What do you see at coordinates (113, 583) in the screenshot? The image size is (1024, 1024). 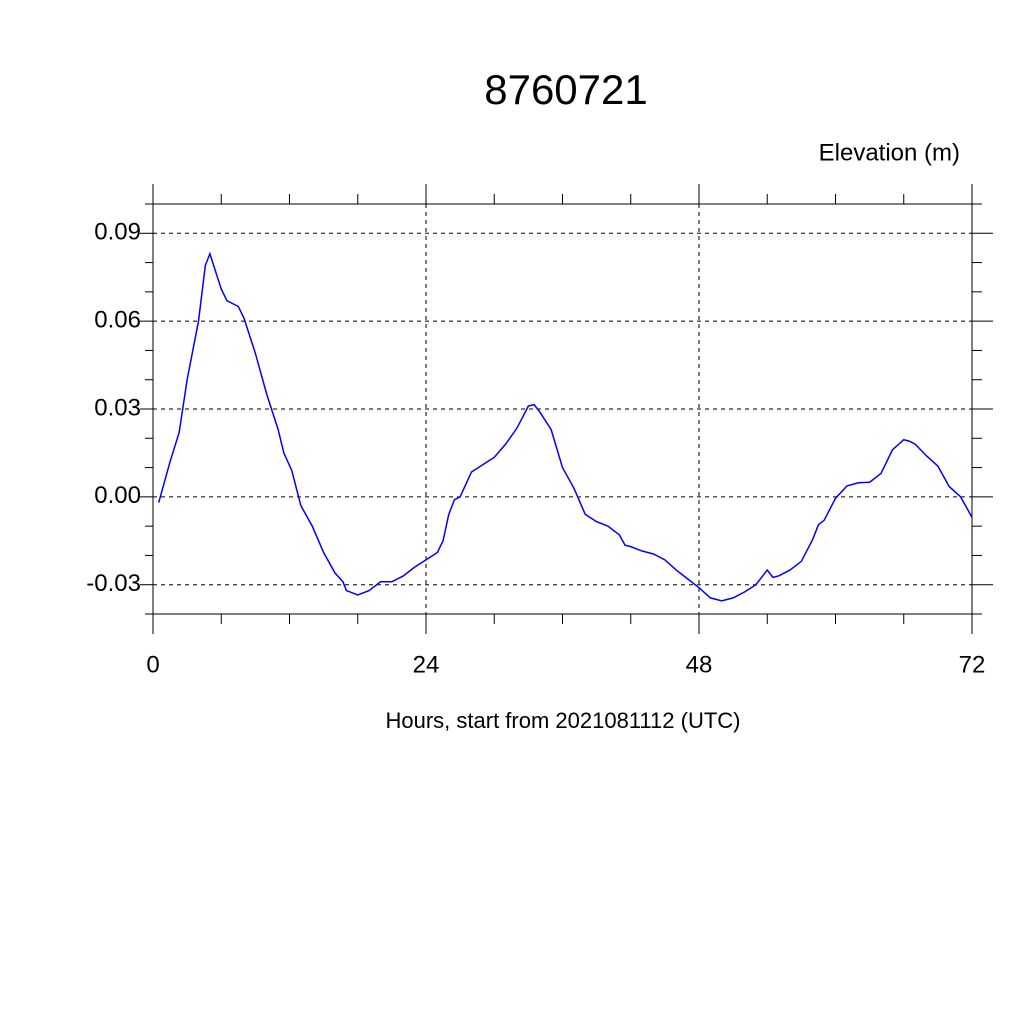 I see `y-tick-label: -0.03` at bounding box center [113, 583].